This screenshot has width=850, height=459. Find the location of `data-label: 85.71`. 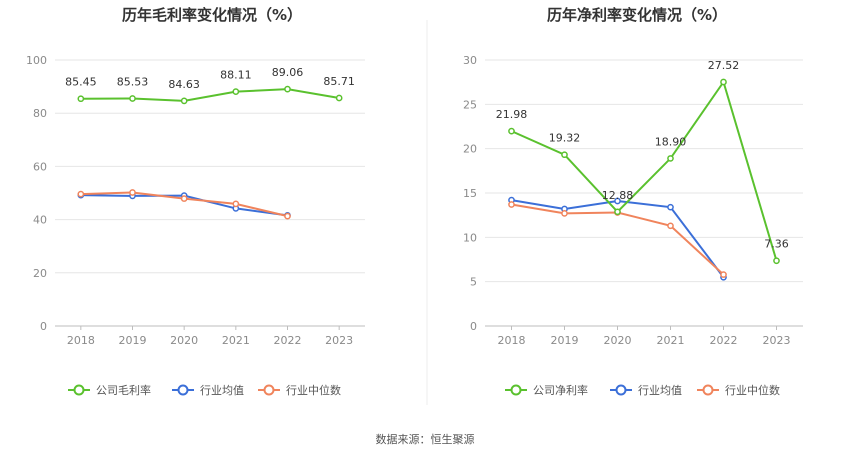

data-label: 85.71 is located at coordinates (339, 81).